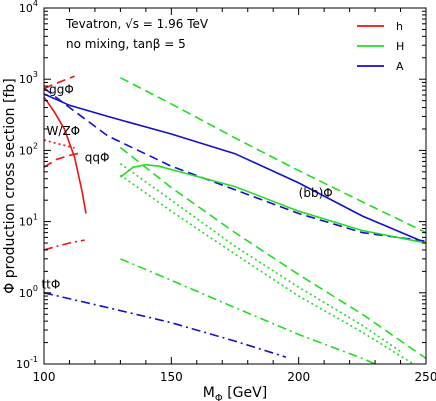 The width and height of the screenshot is (436, 401). I want to click on curve-annotation: ttΦ, so click(50, 284).